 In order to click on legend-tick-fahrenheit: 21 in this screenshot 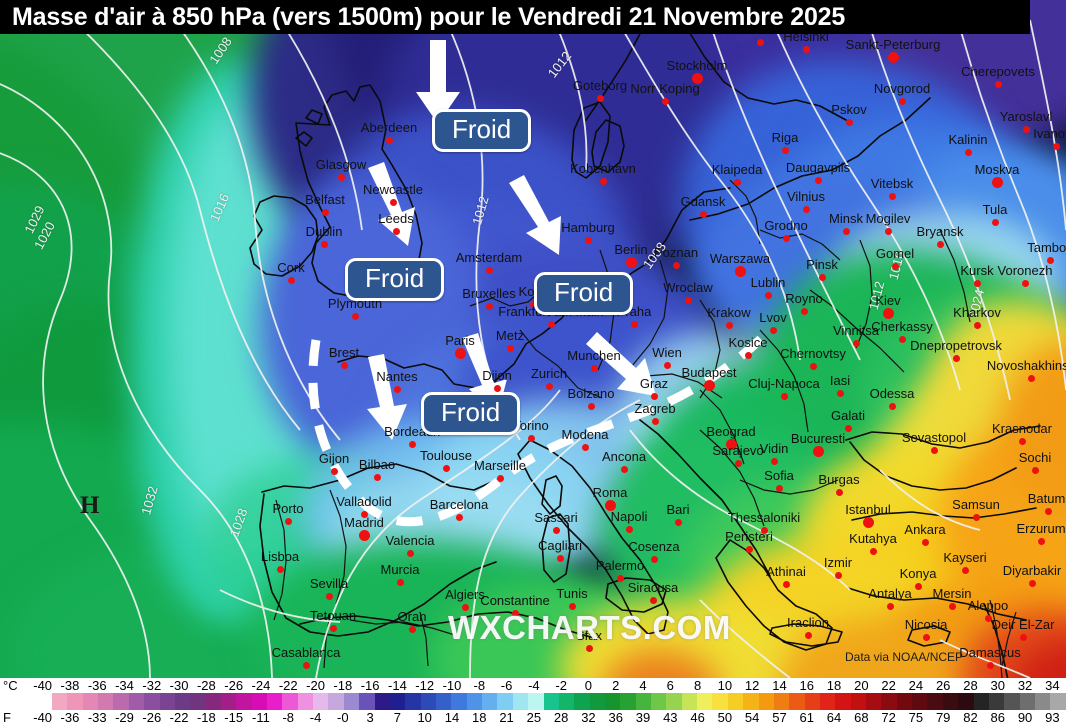, I will do `click(506, 717)`.